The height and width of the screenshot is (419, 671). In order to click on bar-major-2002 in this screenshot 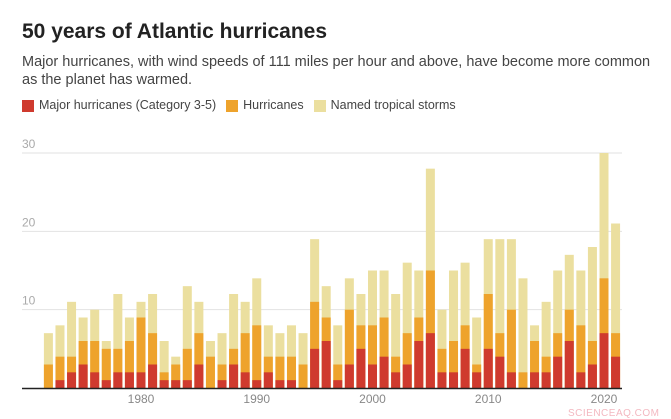, I will do `click(396, 380)`.